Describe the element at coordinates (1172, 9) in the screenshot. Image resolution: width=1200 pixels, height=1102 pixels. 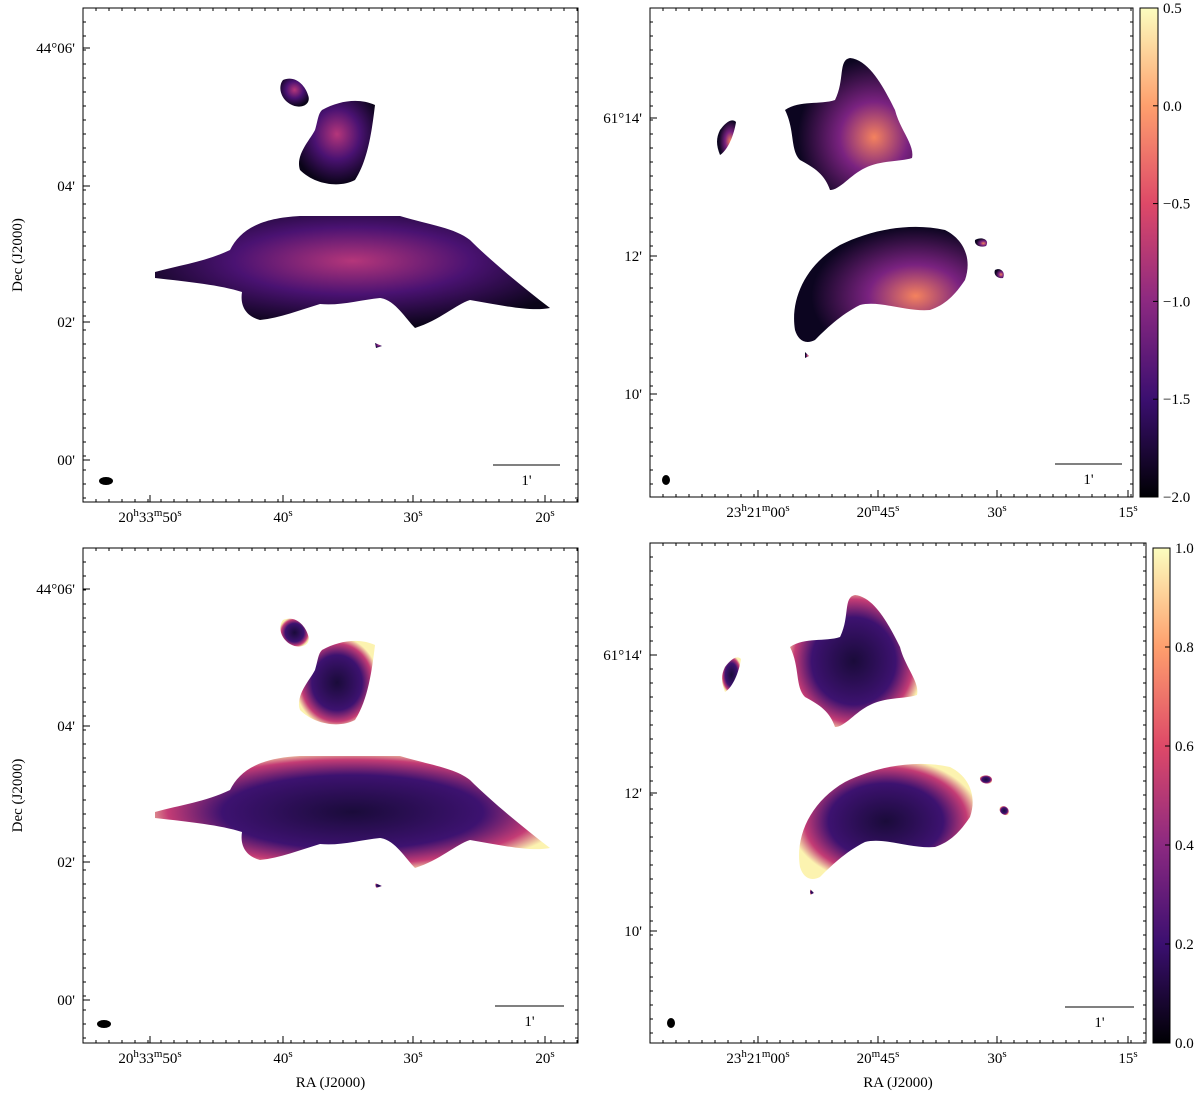
I see `colorbar-tick-label: 0.5` at that location.